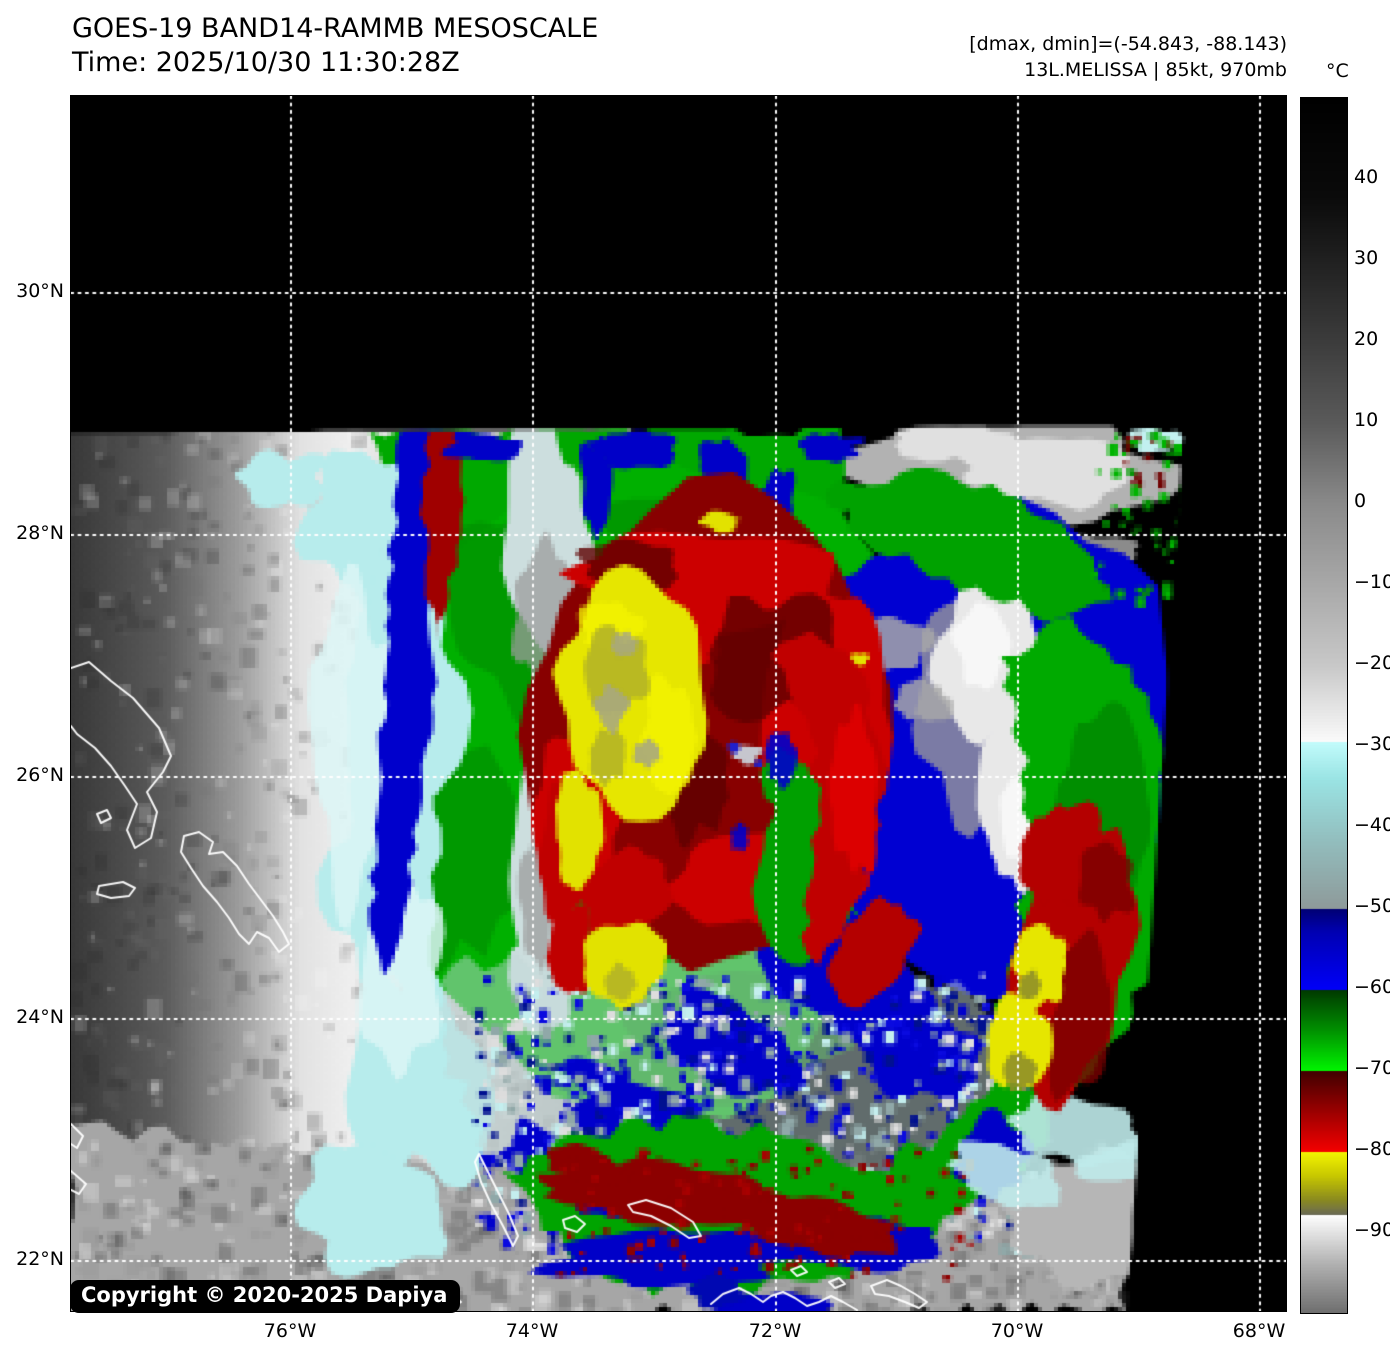 Image resolution: width=1390 pixels, height=1359 pixels. I want to click on storm-info-label: 13L.MELISSA | 85kt, 970mb, so click(1155, 70).